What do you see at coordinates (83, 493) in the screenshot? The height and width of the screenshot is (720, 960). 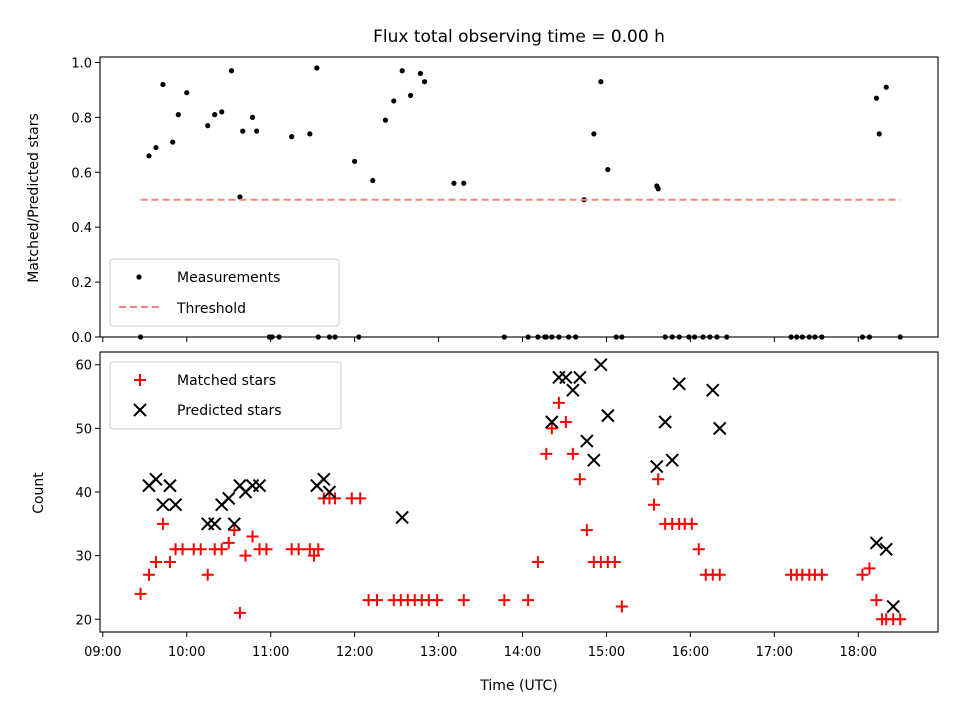 I see `bottom-y-tick-label: 40` at bounding box center [83, 493].